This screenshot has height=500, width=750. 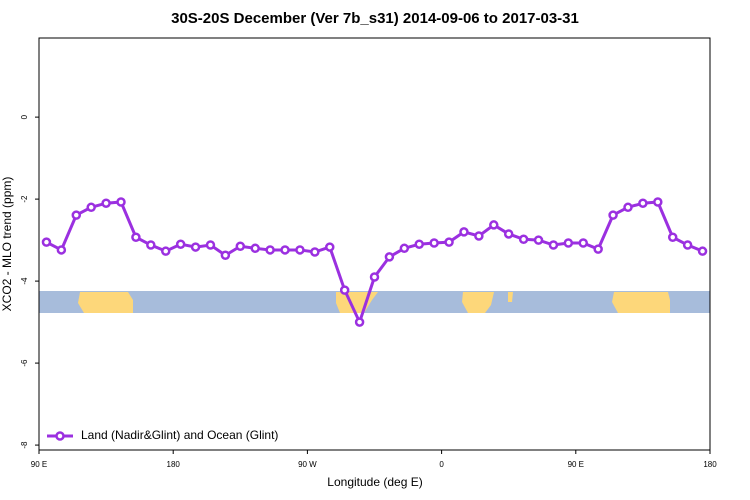 I want to click on map-band, so click(x=374, y=302).